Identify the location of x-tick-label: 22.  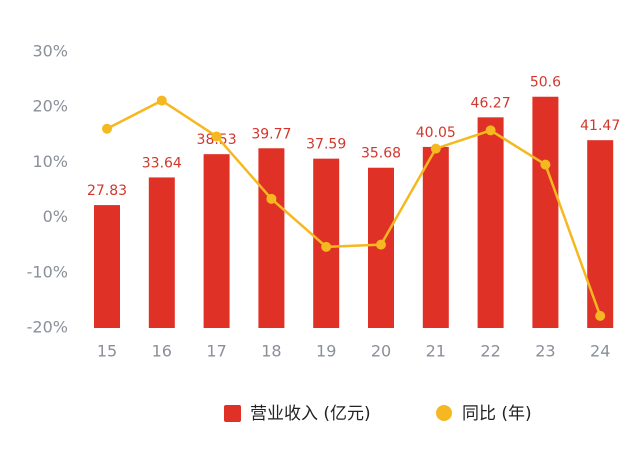
(490, 351).